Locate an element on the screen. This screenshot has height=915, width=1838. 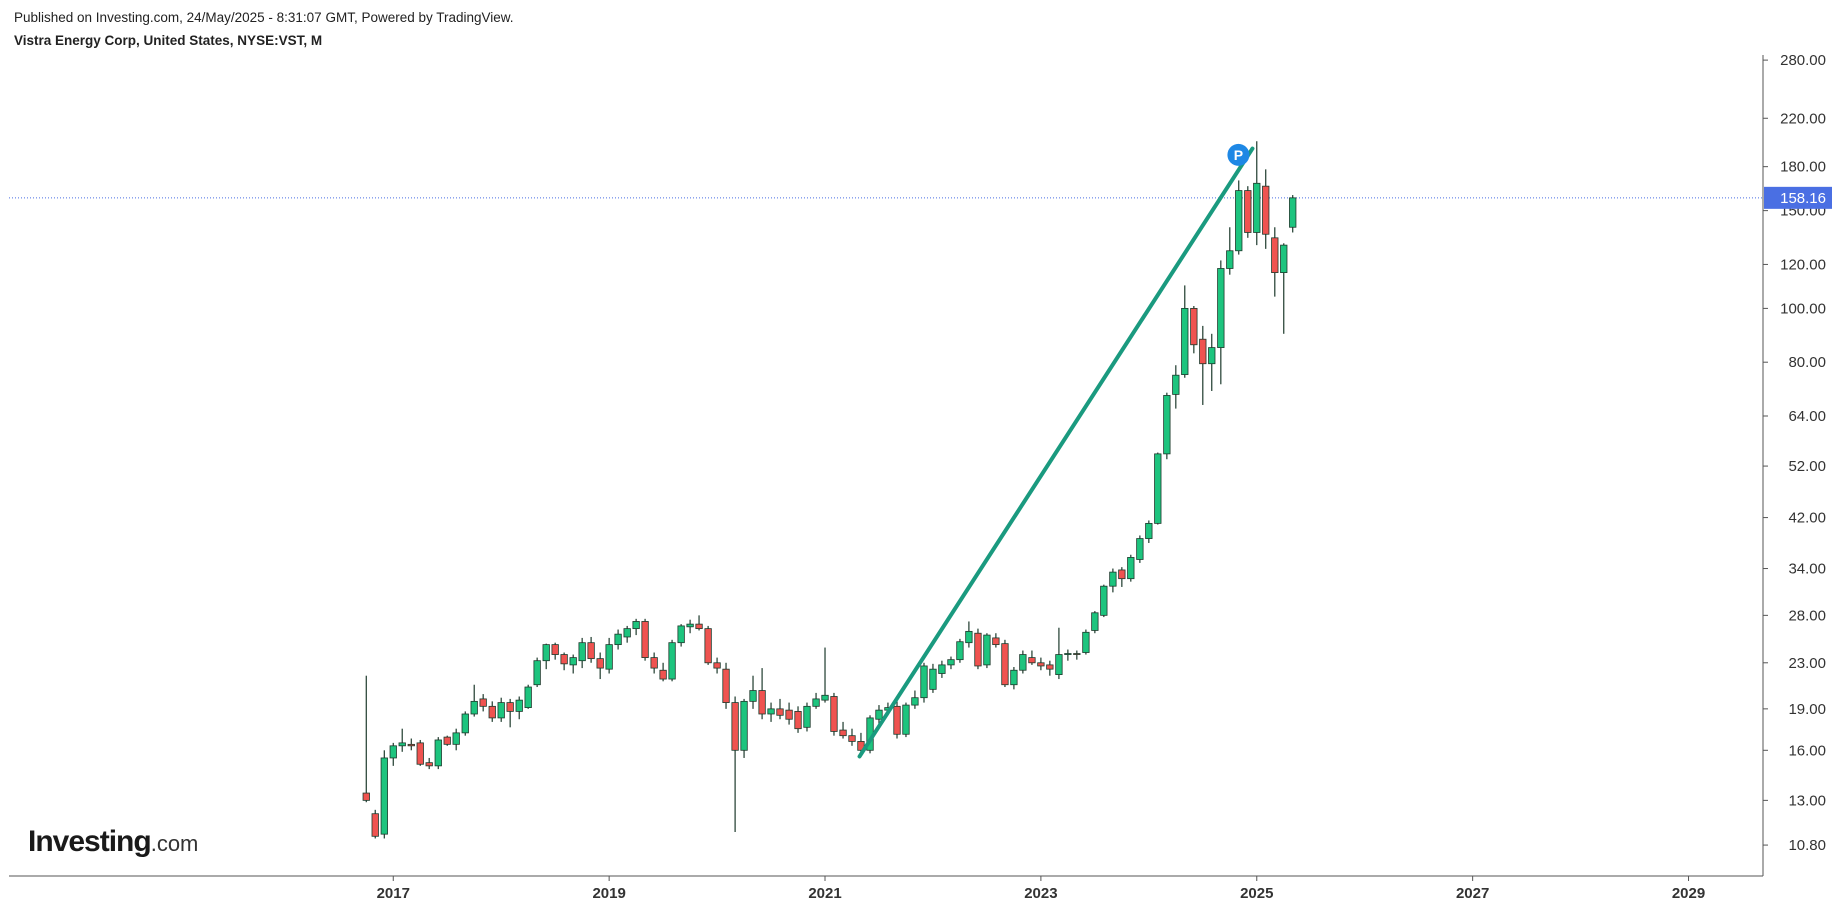
y-tick-label: 13.00 is located at coordinates (1807, 800).